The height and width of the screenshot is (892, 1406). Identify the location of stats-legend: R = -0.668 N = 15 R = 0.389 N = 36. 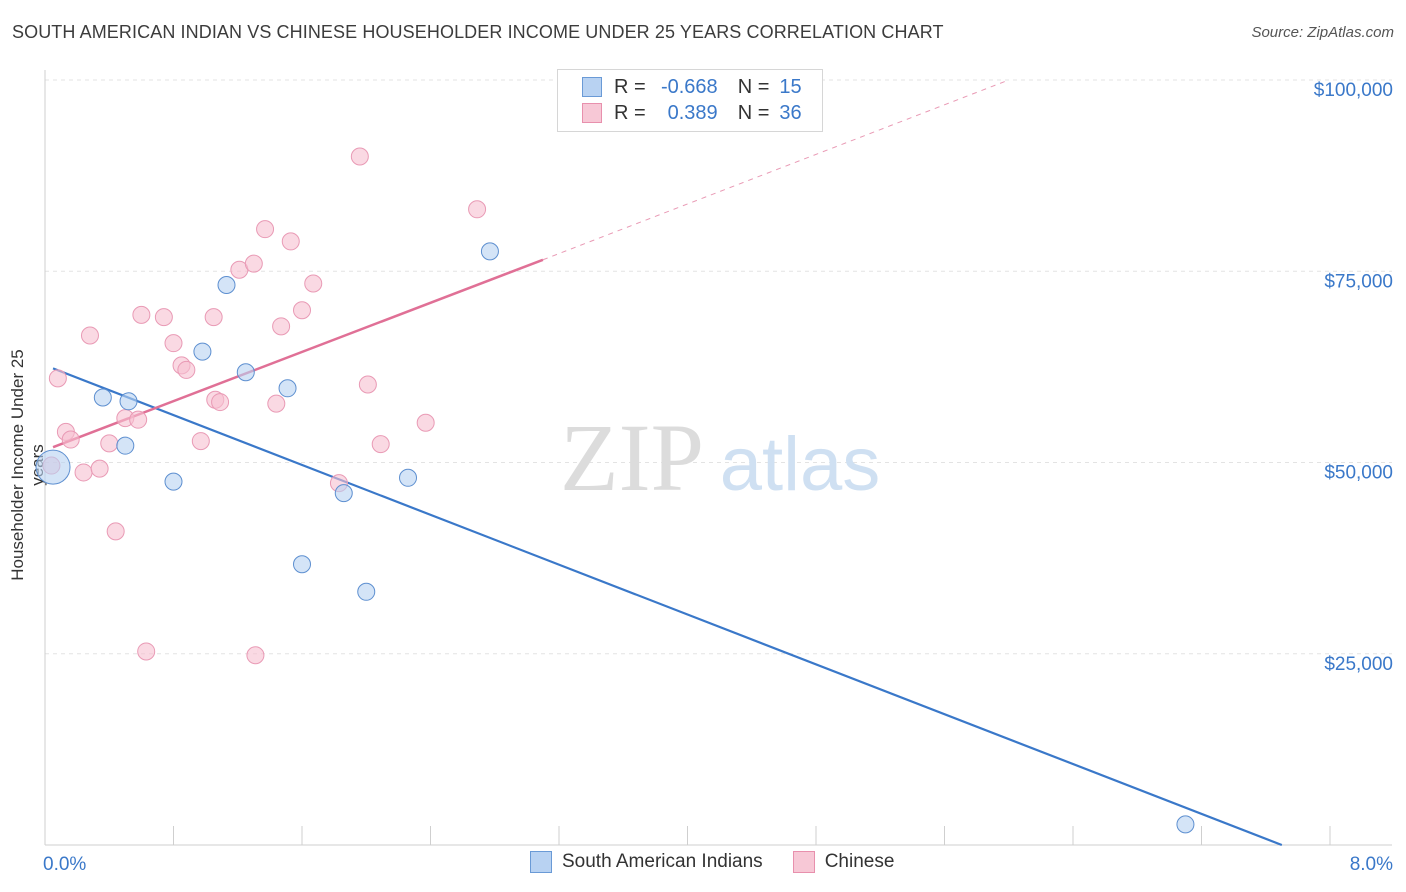
(690, 100).